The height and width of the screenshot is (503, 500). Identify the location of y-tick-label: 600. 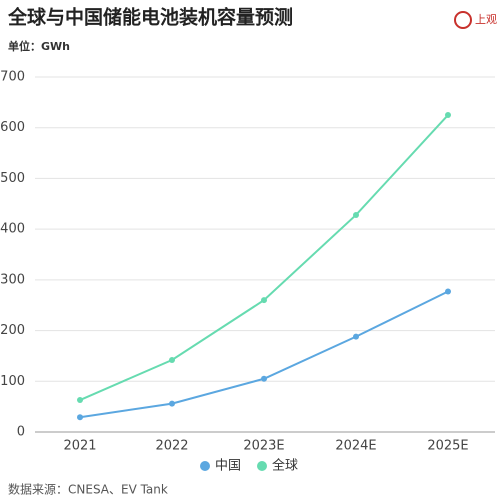
(12, 127).